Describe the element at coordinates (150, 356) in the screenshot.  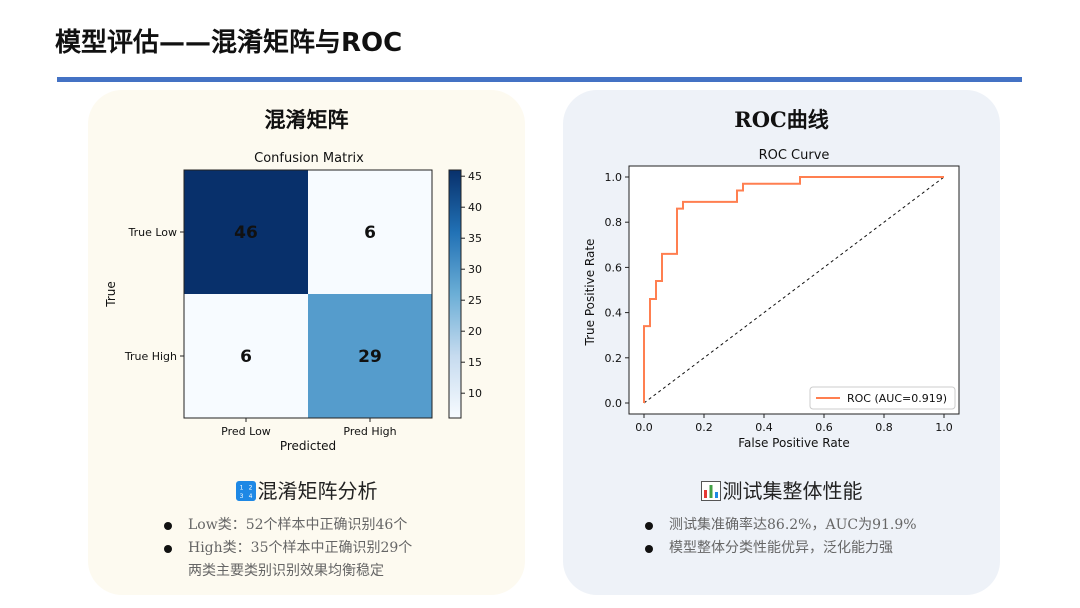
I see `cm-y-tick-label: True High` at that location.